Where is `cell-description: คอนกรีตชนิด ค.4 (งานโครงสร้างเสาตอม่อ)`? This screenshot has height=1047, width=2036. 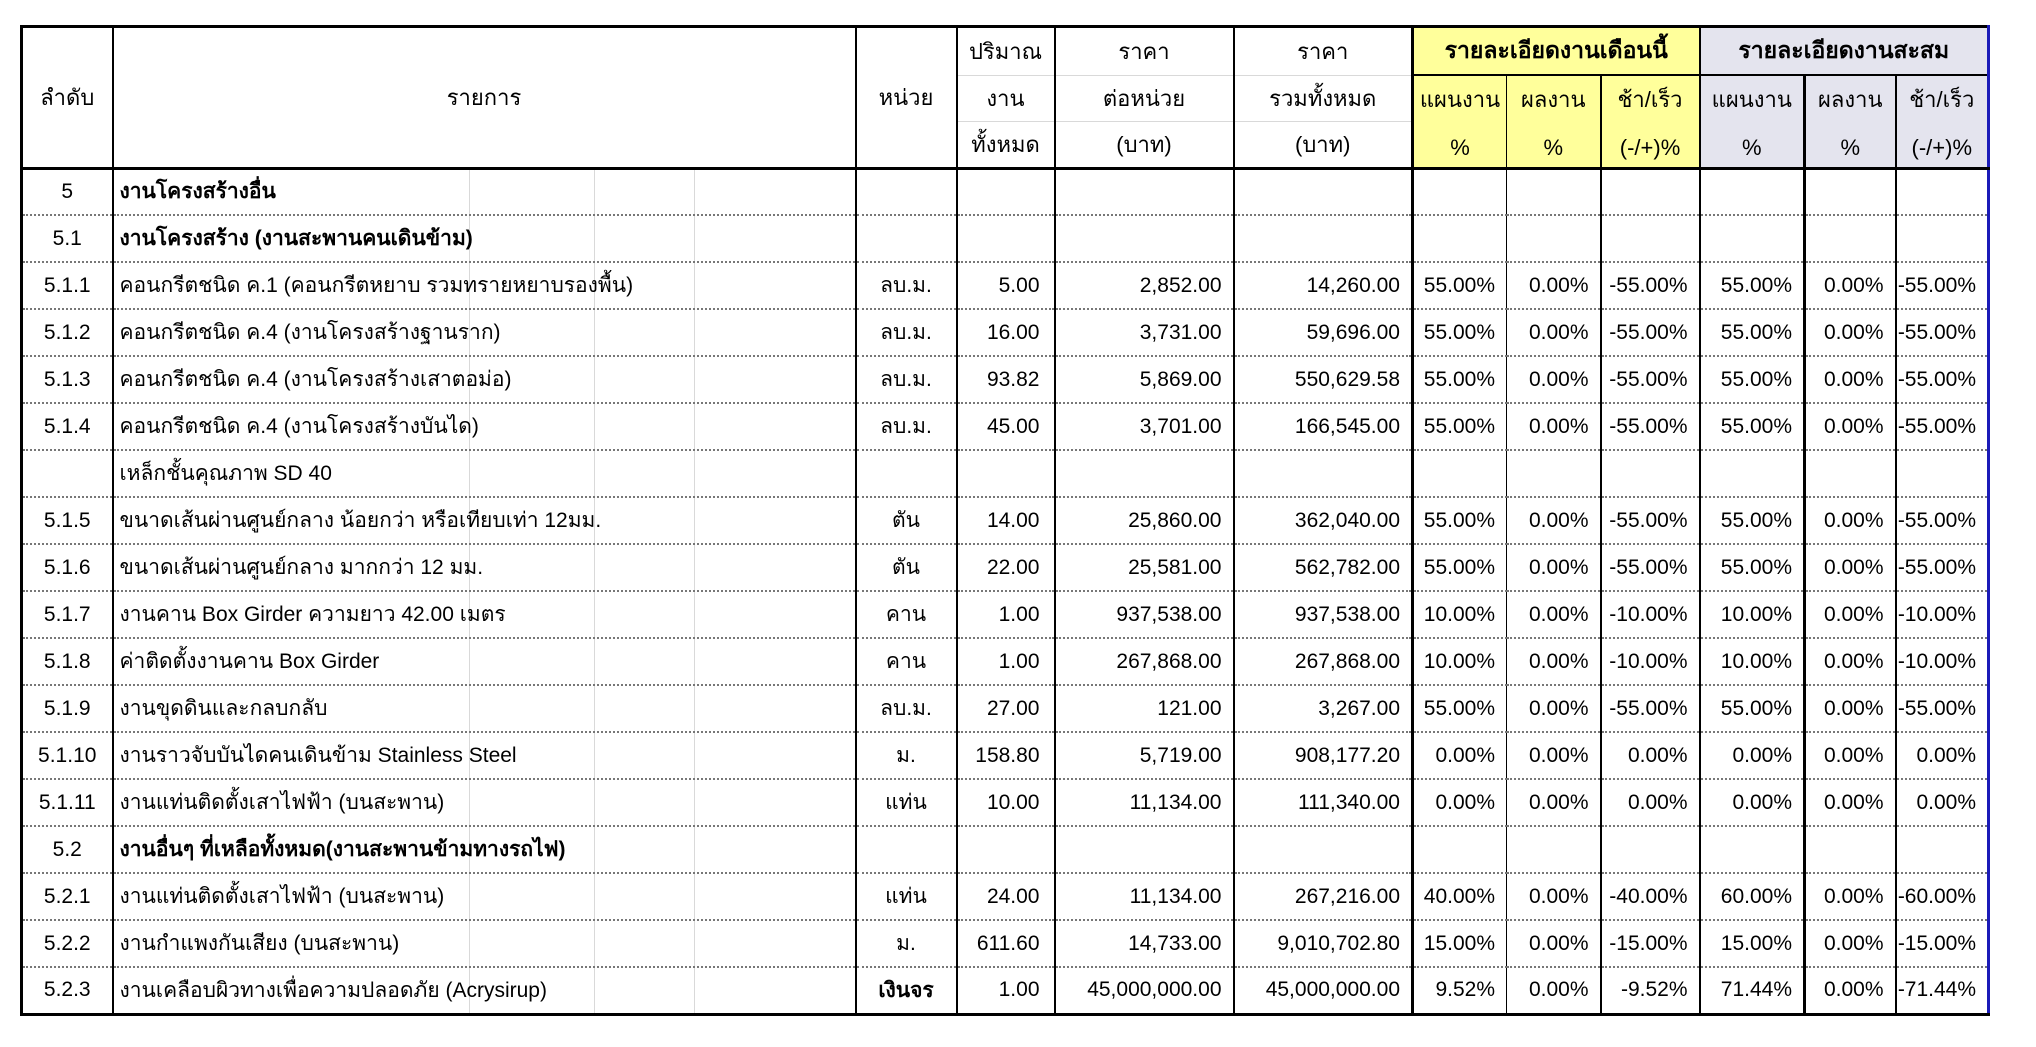
cell-description: คอนกรีตชนิด ค.4 (งานโครงสร้างเสาตอม่อ) is located at coordinates (483, 379).